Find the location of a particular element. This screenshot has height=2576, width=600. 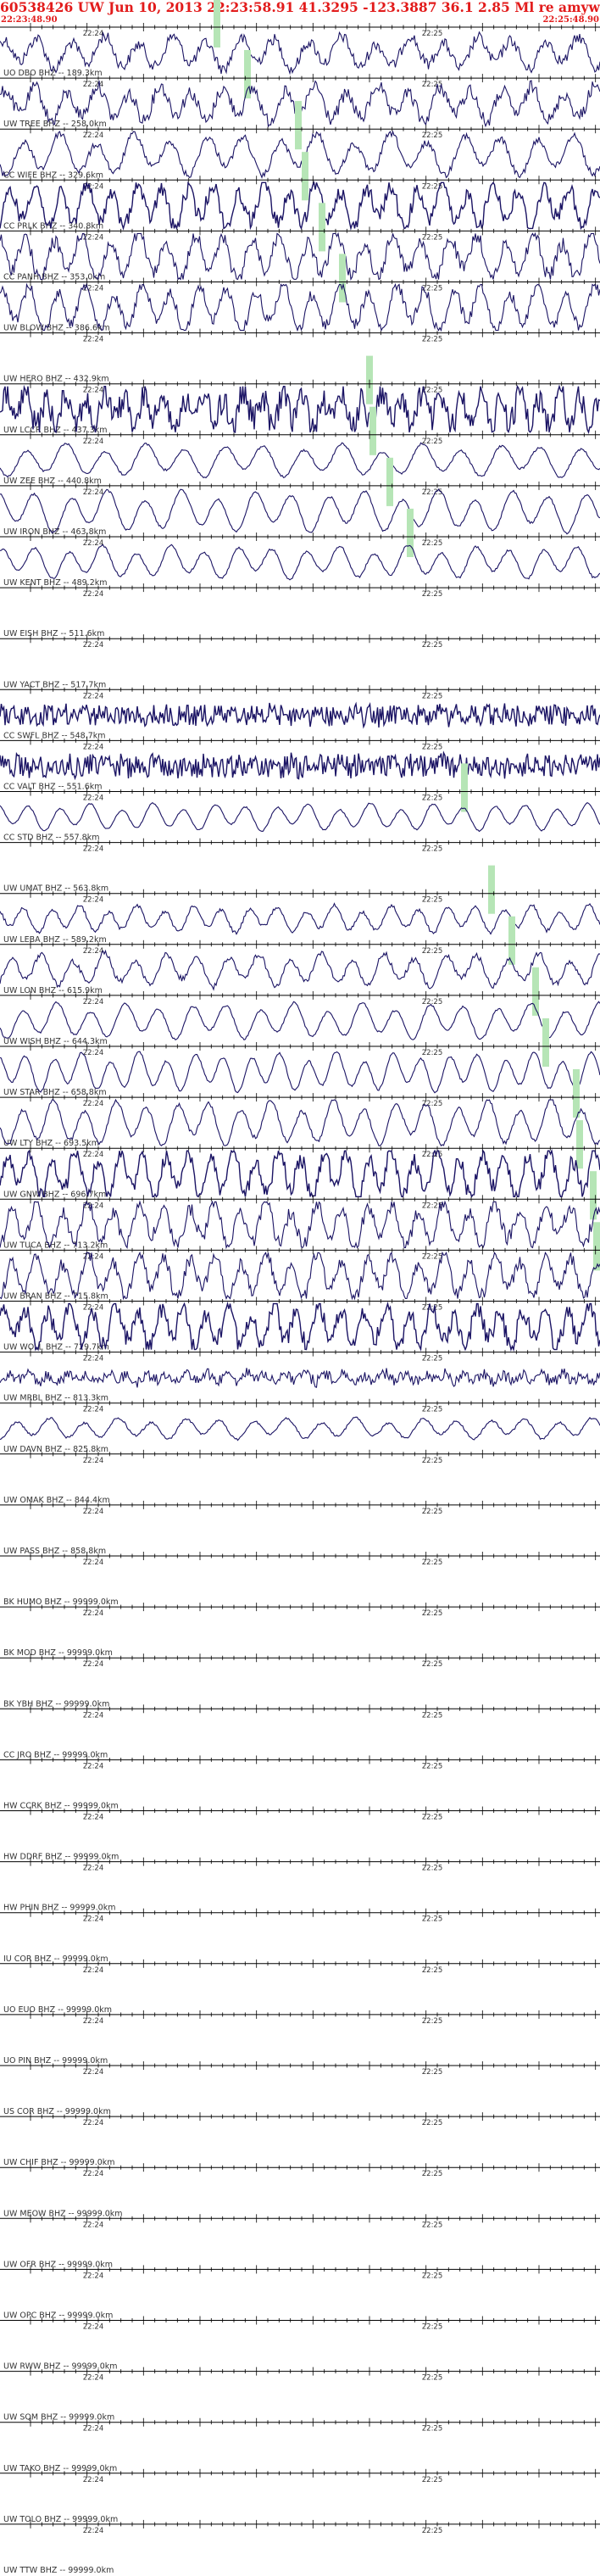

trace-panel: 22:24 22:25 UW EISH BHZ -- 511.6km is located at coordinates (300, 610).